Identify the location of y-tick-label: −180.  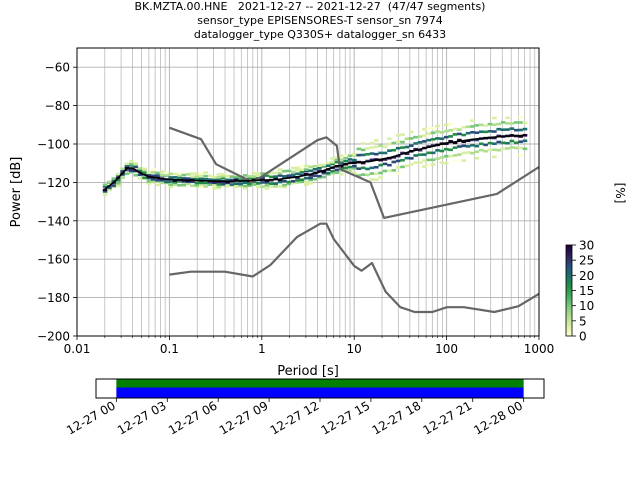
(53, 298).